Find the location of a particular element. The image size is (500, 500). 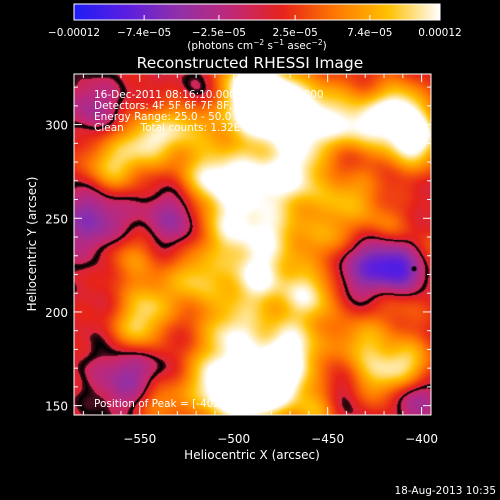

x-tick-label: −450 is located at coordinates (327, 439).